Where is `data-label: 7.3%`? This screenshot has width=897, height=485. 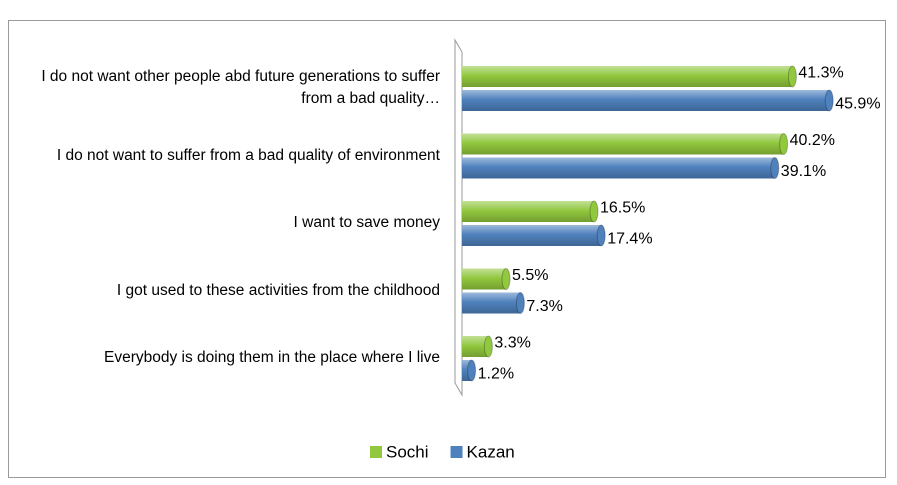 data-label: 7.3% is located at coordinates (544, 306).